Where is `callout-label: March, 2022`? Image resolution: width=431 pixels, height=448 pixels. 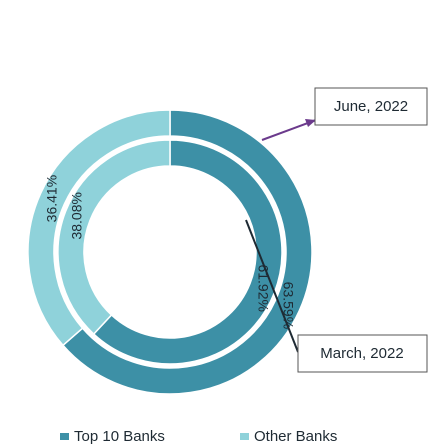
callout-label: March, 2022 is located at coordinates (361, 353).